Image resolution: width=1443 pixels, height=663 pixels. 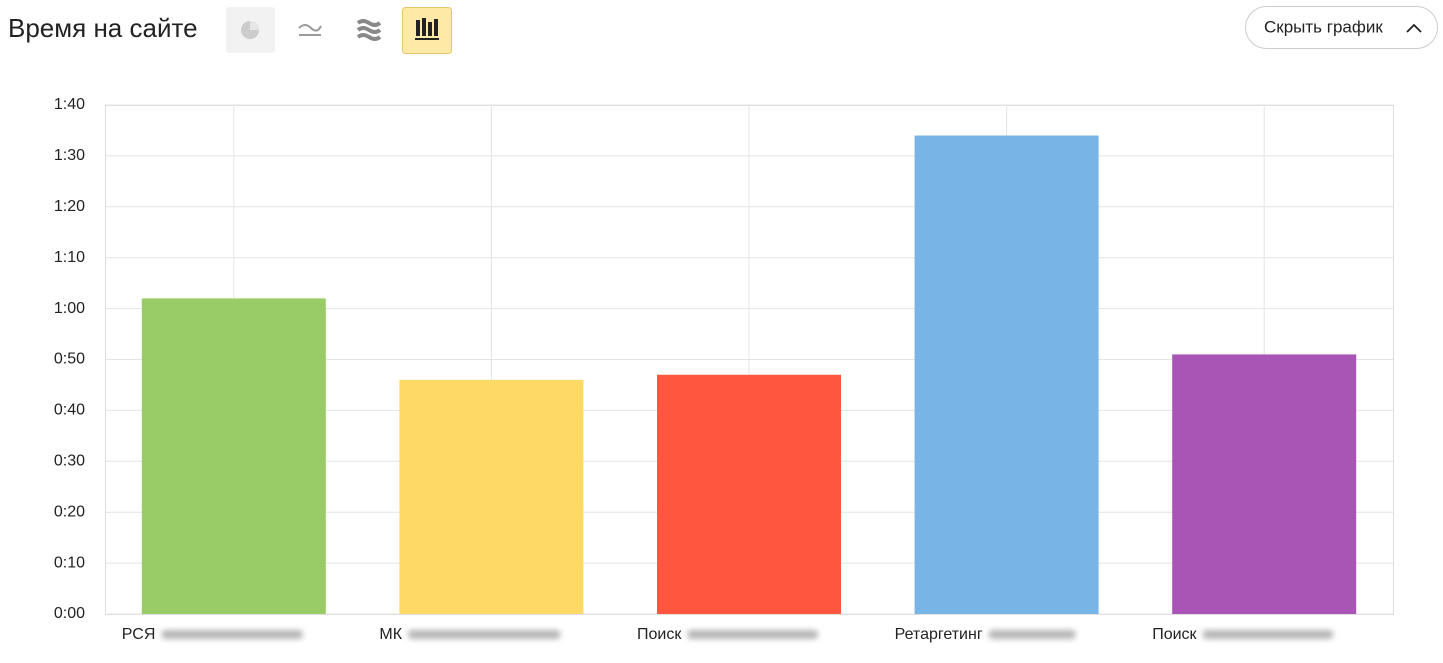 I want to click on y-tick-label: 1:30, so click(x=69, y=155).